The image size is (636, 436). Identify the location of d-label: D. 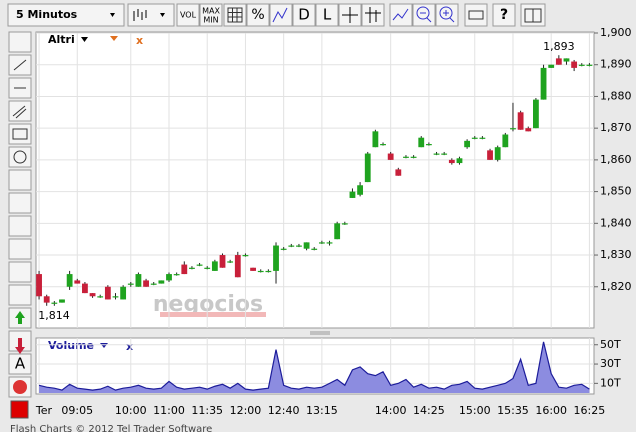
(304, 15).